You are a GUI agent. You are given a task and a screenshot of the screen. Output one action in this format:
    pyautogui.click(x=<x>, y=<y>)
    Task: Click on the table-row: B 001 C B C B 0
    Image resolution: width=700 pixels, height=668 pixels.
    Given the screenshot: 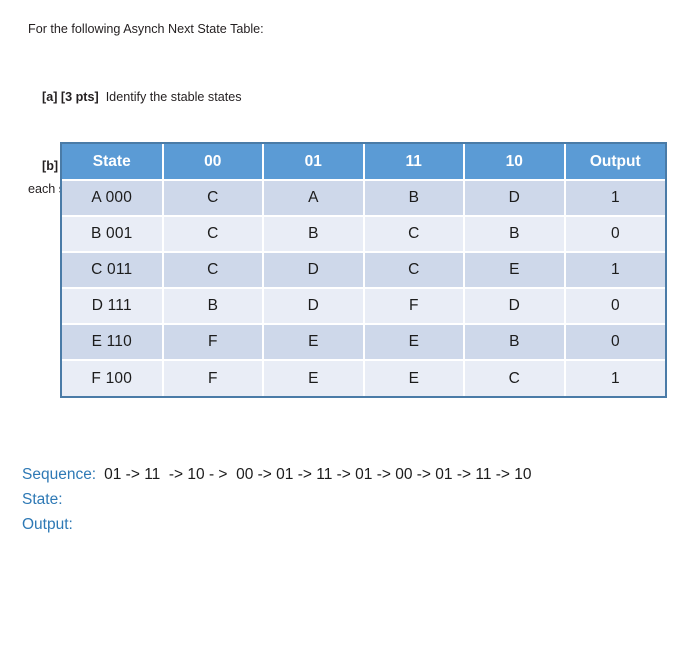 What is the action you would take?
    pyautogui.click(x=363, y=234)
    